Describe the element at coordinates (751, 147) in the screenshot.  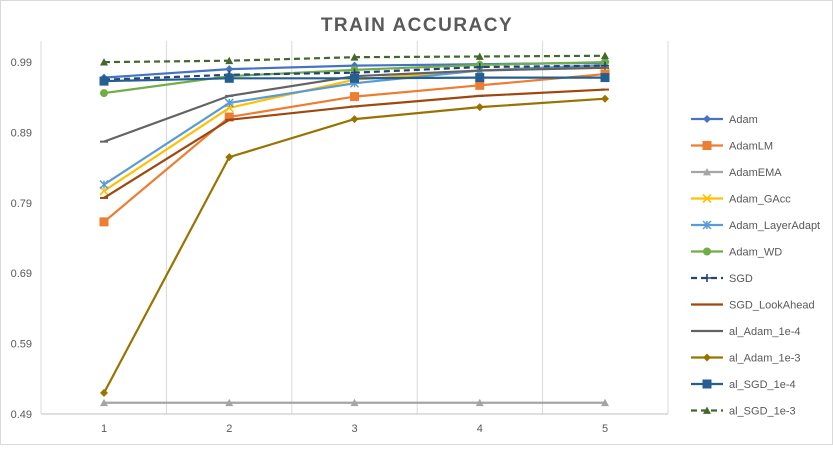
I see `legend-label: AdamLM` at that location.